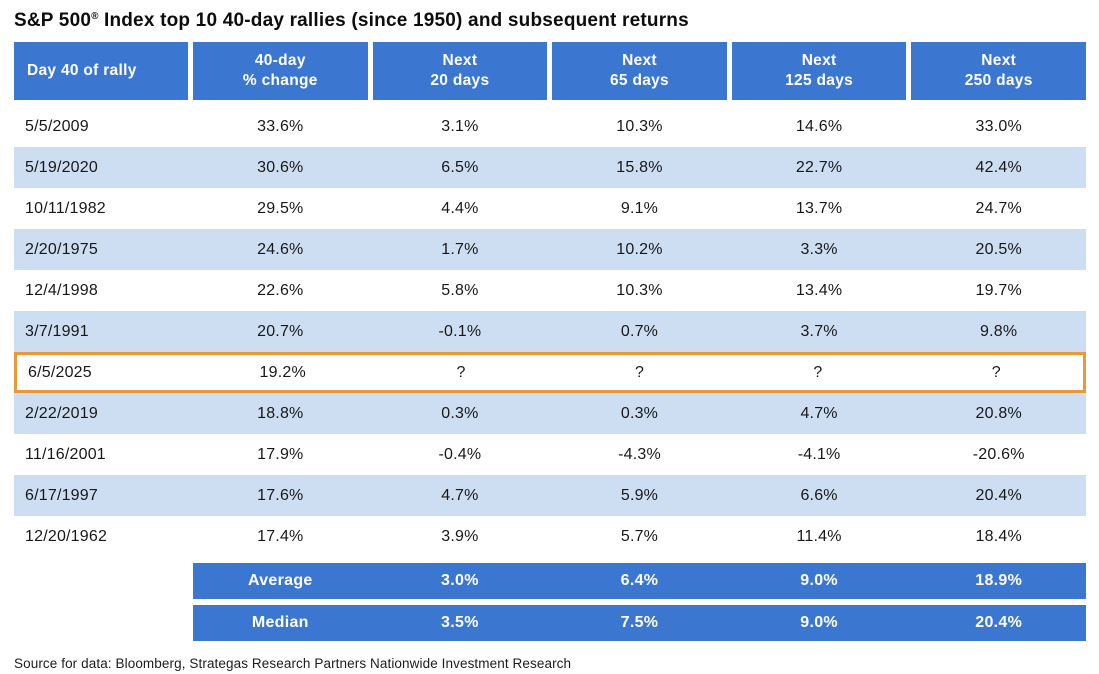  What do you see at coordinates (999, 331) in the screenshot?
I see `cell-next-250-days: 9.8%` at bounding box center [999, 331].